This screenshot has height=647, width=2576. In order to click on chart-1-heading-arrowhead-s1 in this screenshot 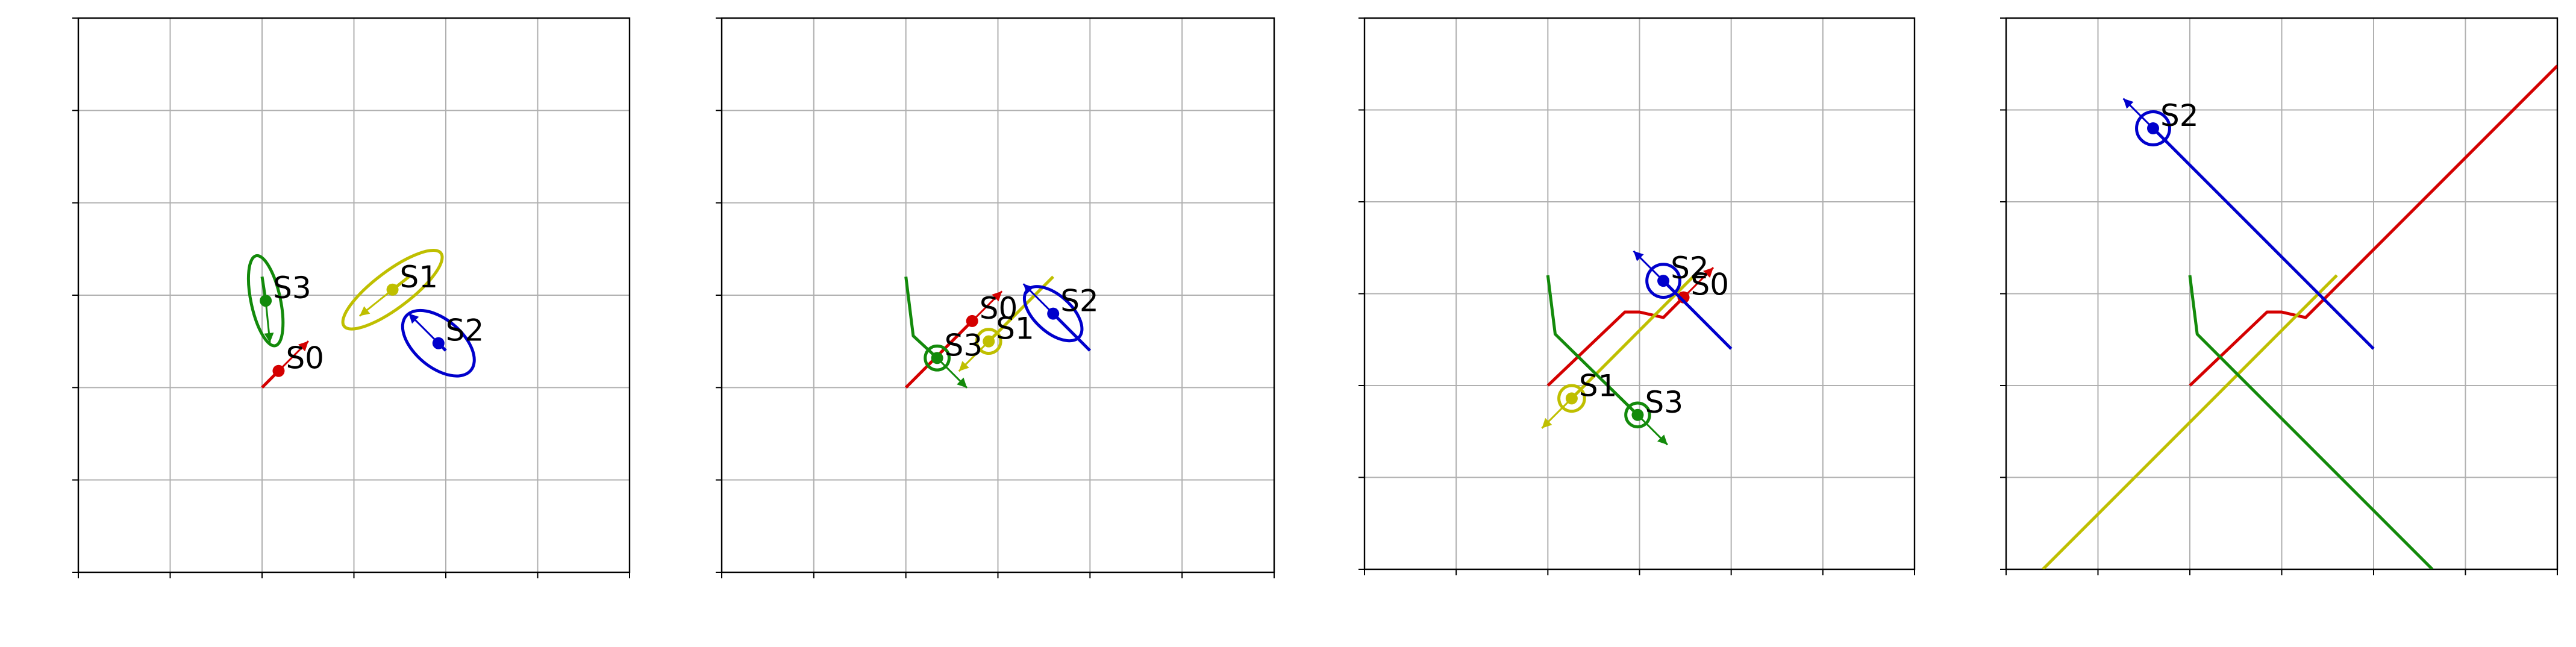, I will do `click(365, 311)`.